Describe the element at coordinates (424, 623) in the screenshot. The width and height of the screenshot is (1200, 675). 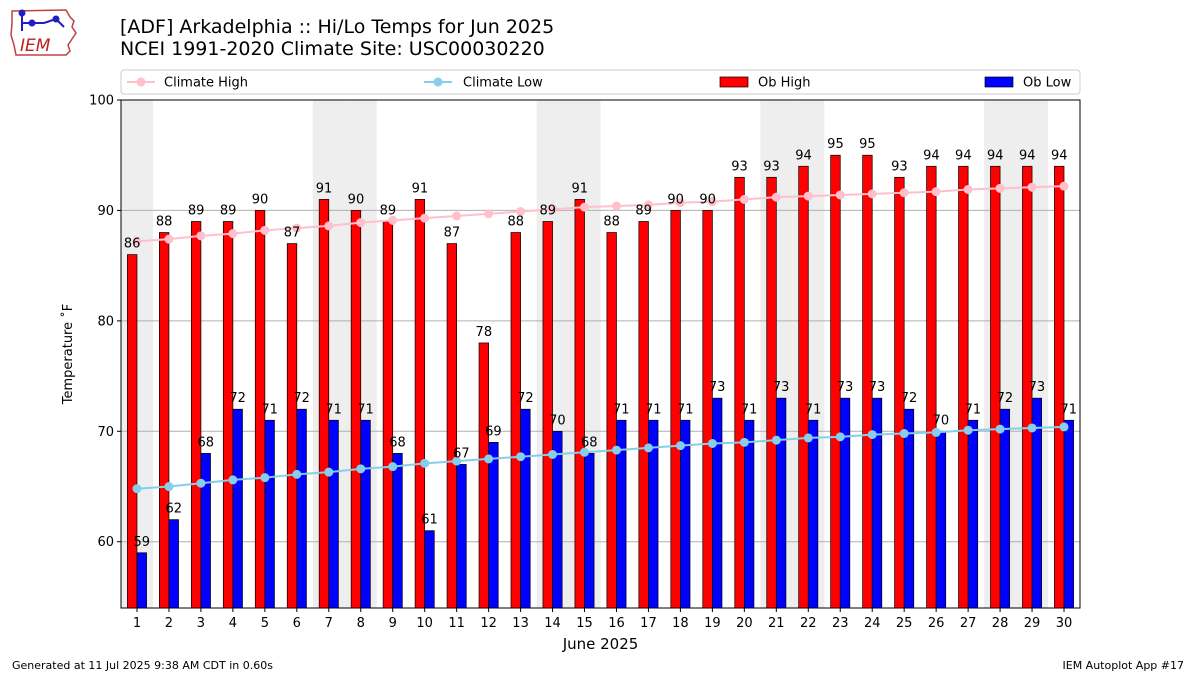
I see `x-tick-label: 10` at that location.